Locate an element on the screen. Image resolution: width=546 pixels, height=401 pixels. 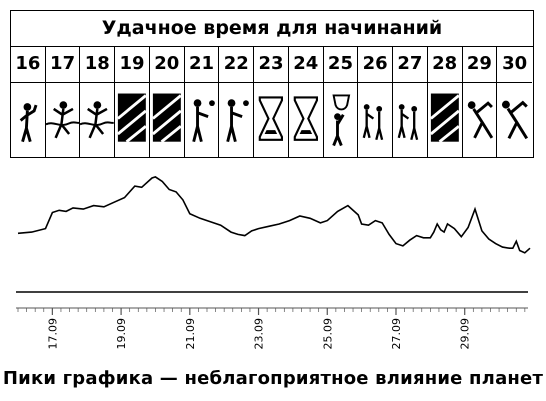
x-tick-label: 21.09 is located at coordinates (190, 334).